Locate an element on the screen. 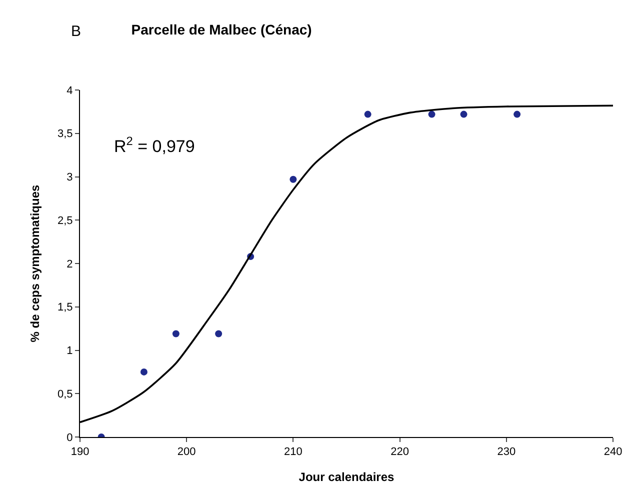  y-tick-label: 2,5 is located at coordinates (65, 220).